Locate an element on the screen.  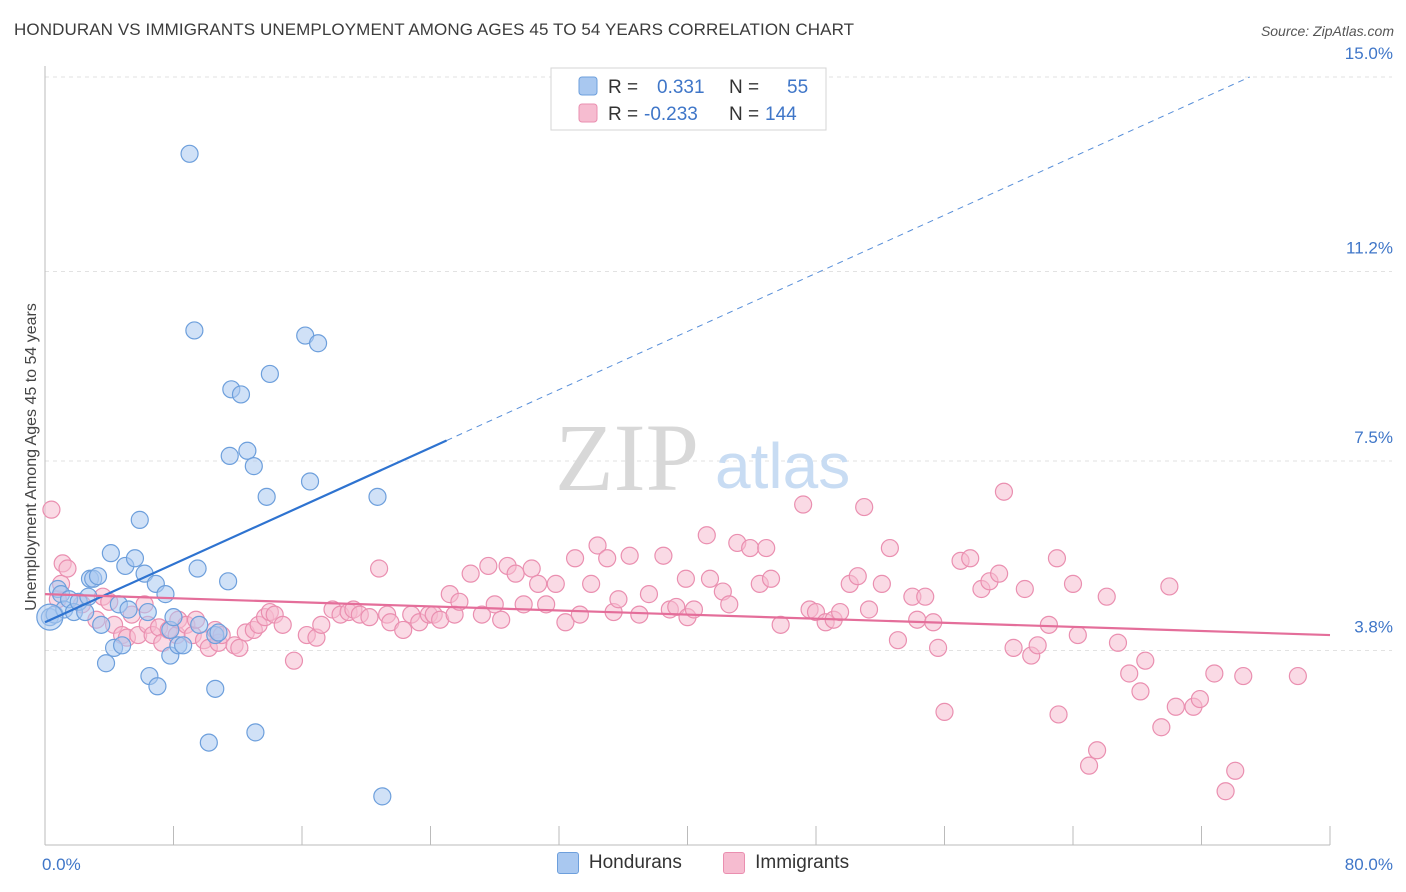
x-tick-label: 80.0% is located at coordinates (1369, 864).